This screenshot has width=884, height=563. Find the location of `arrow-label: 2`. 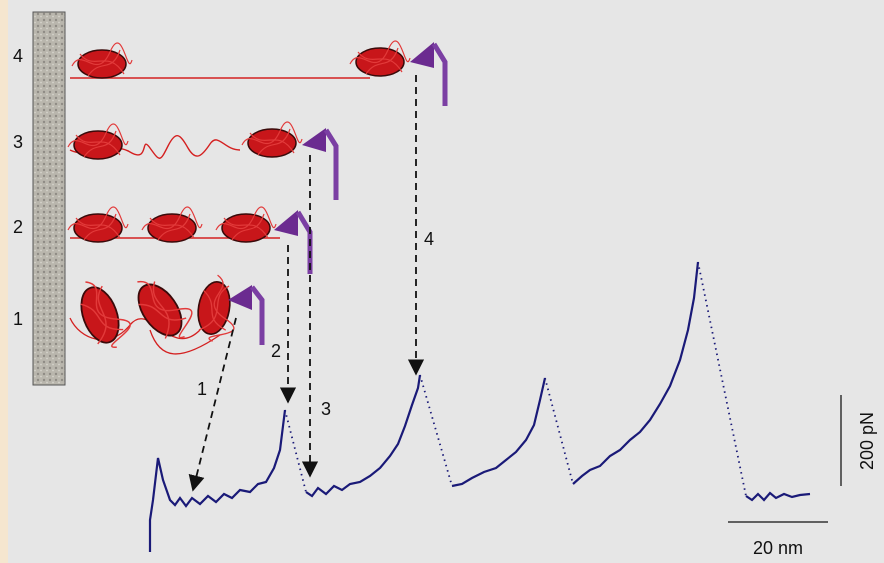

arrow-label: 2 is located at coordinates (276, 351).